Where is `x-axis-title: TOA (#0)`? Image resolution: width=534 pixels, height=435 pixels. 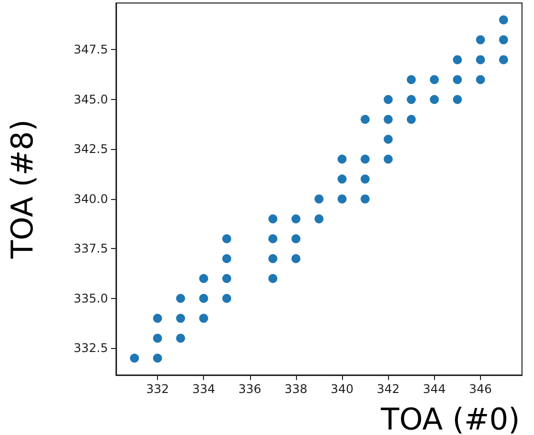
x-axis-title: TOA (#0) is located at coordinates (450, 418).